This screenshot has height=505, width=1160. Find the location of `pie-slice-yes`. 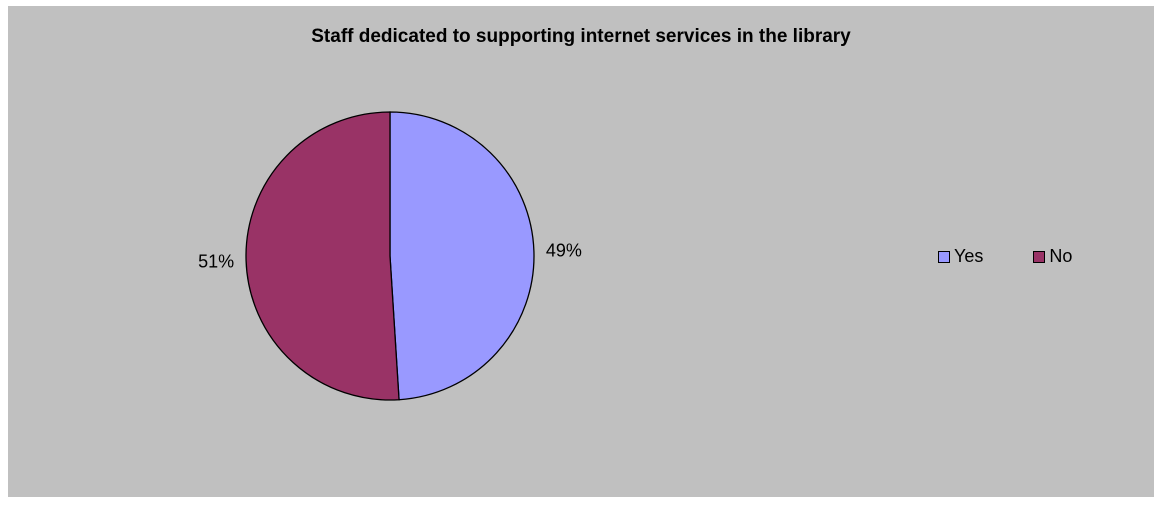

pie-slice-yes is located at coordinates (462, 256).